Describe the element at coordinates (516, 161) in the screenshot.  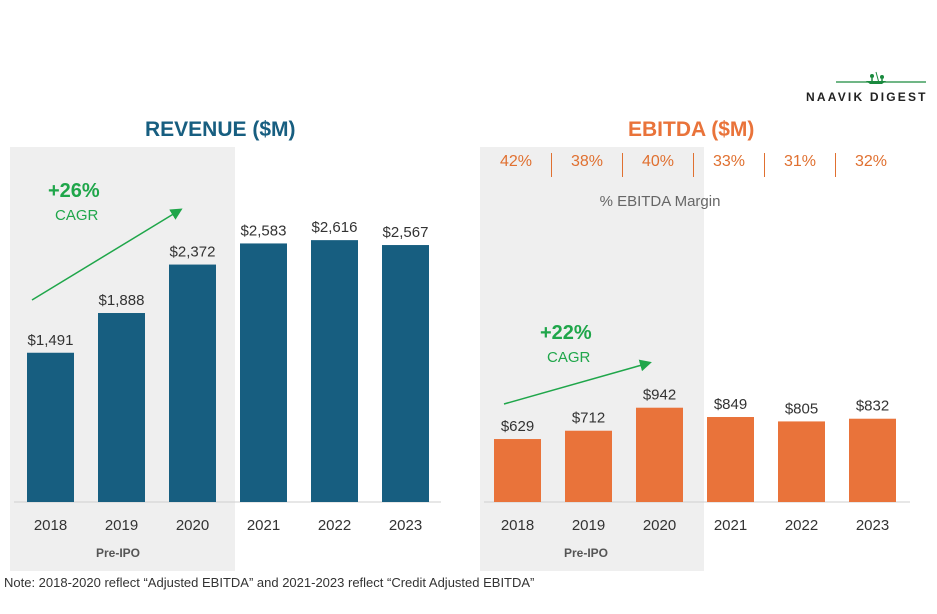
I see `margin-2018: 42%` at that location.